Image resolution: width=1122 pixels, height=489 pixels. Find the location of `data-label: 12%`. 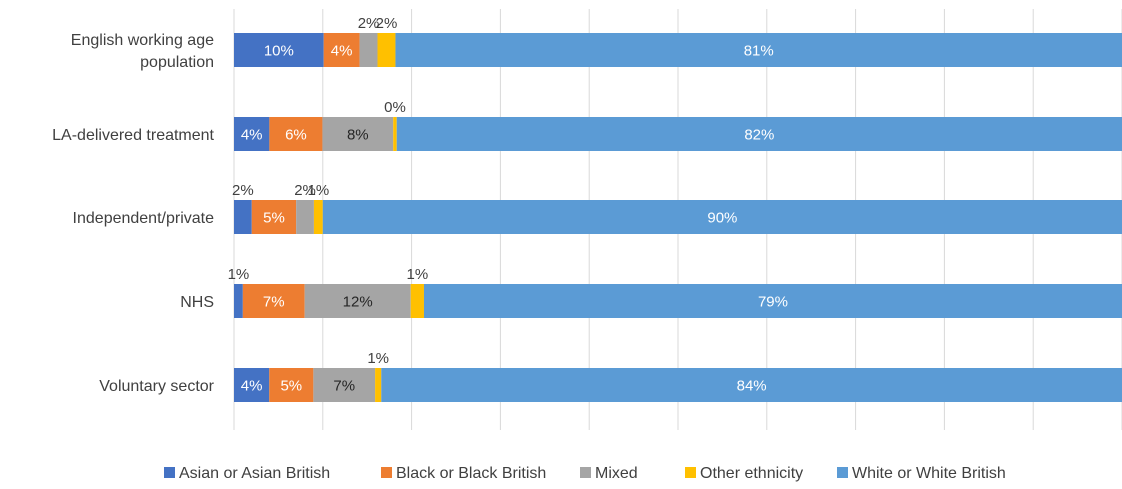

data-label: 12% is located at coordinates (358, 302).